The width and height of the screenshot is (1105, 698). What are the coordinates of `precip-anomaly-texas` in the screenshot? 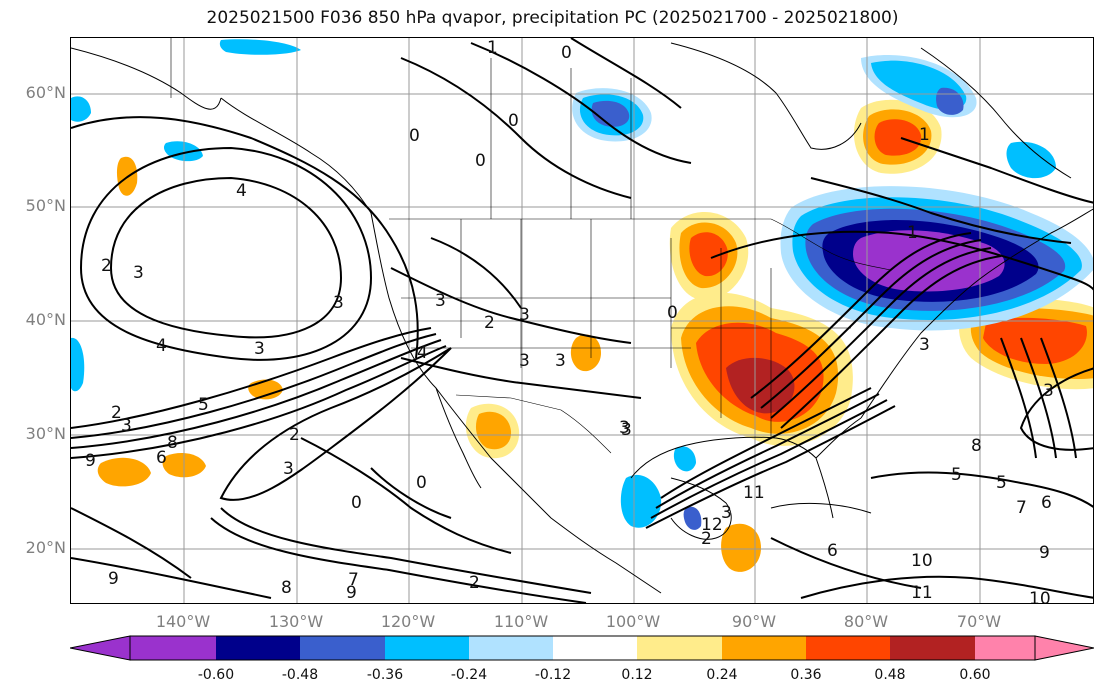 It's located at (585, 353).